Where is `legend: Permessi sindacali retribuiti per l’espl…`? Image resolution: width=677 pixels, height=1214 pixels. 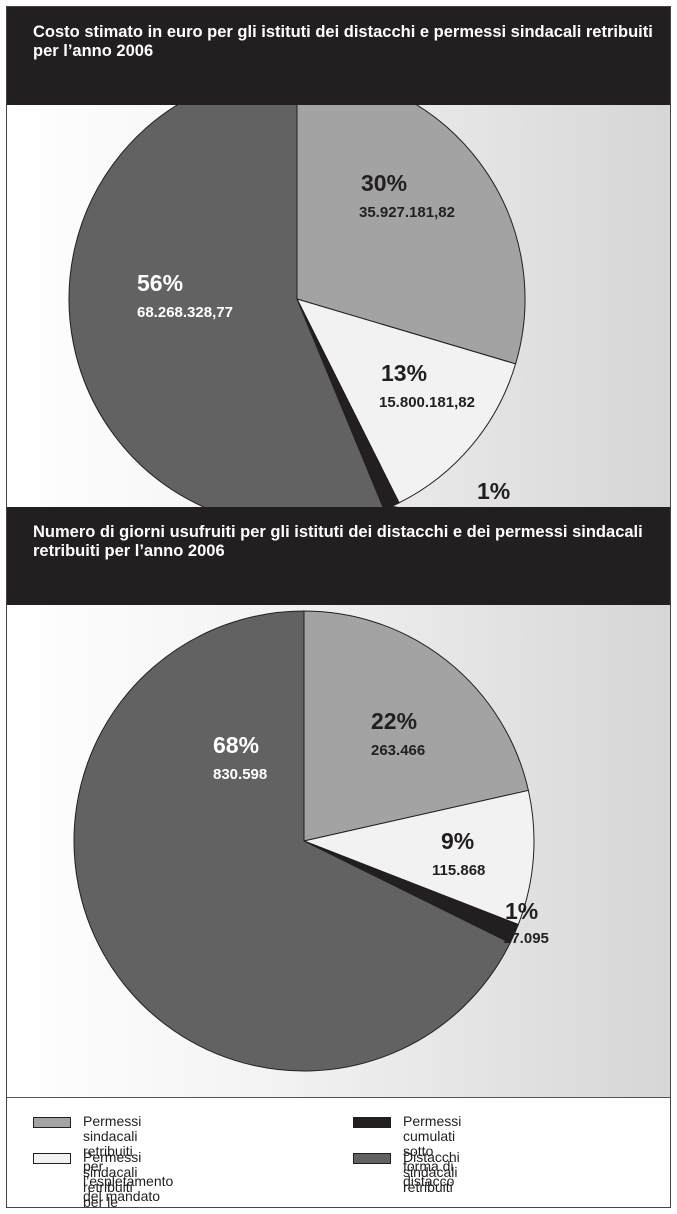
legend: Permessi sindacali retribuiti per l’espl… is located at coordinates (338, 1152).